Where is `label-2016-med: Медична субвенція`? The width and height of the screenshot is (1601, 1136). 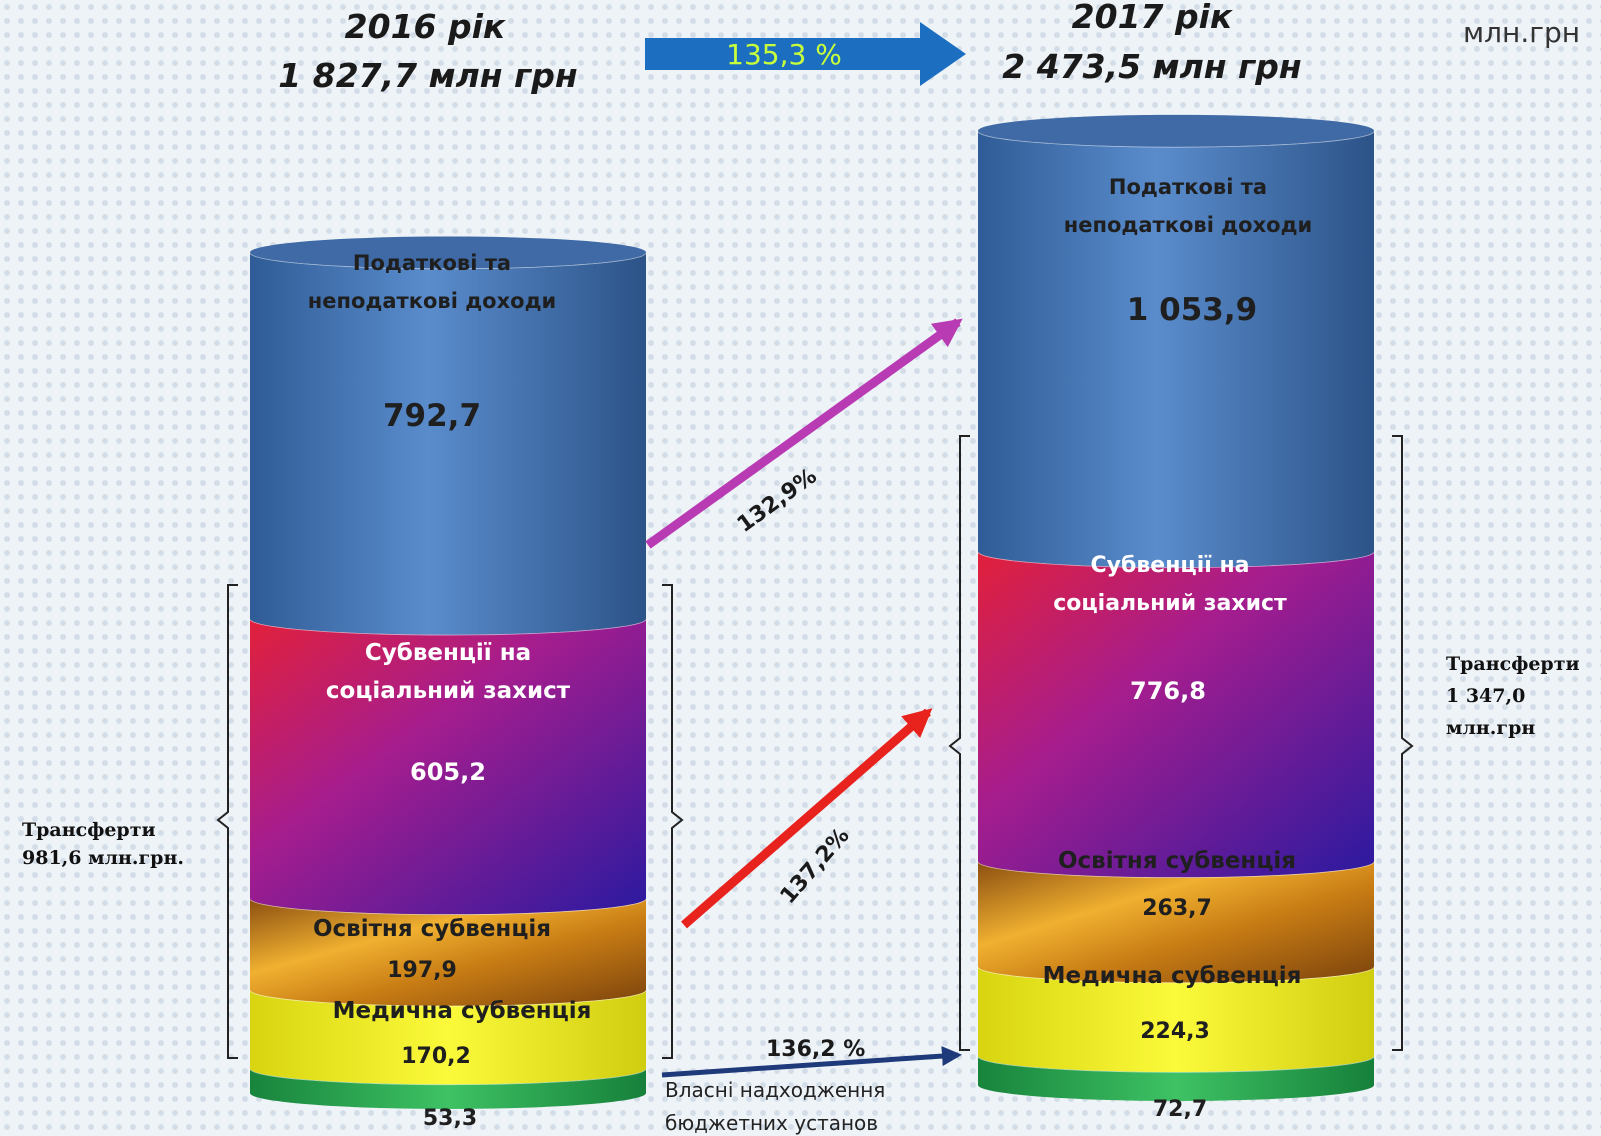 label-2016-med: Медична субвенція is located at coordinates (462, 1011).